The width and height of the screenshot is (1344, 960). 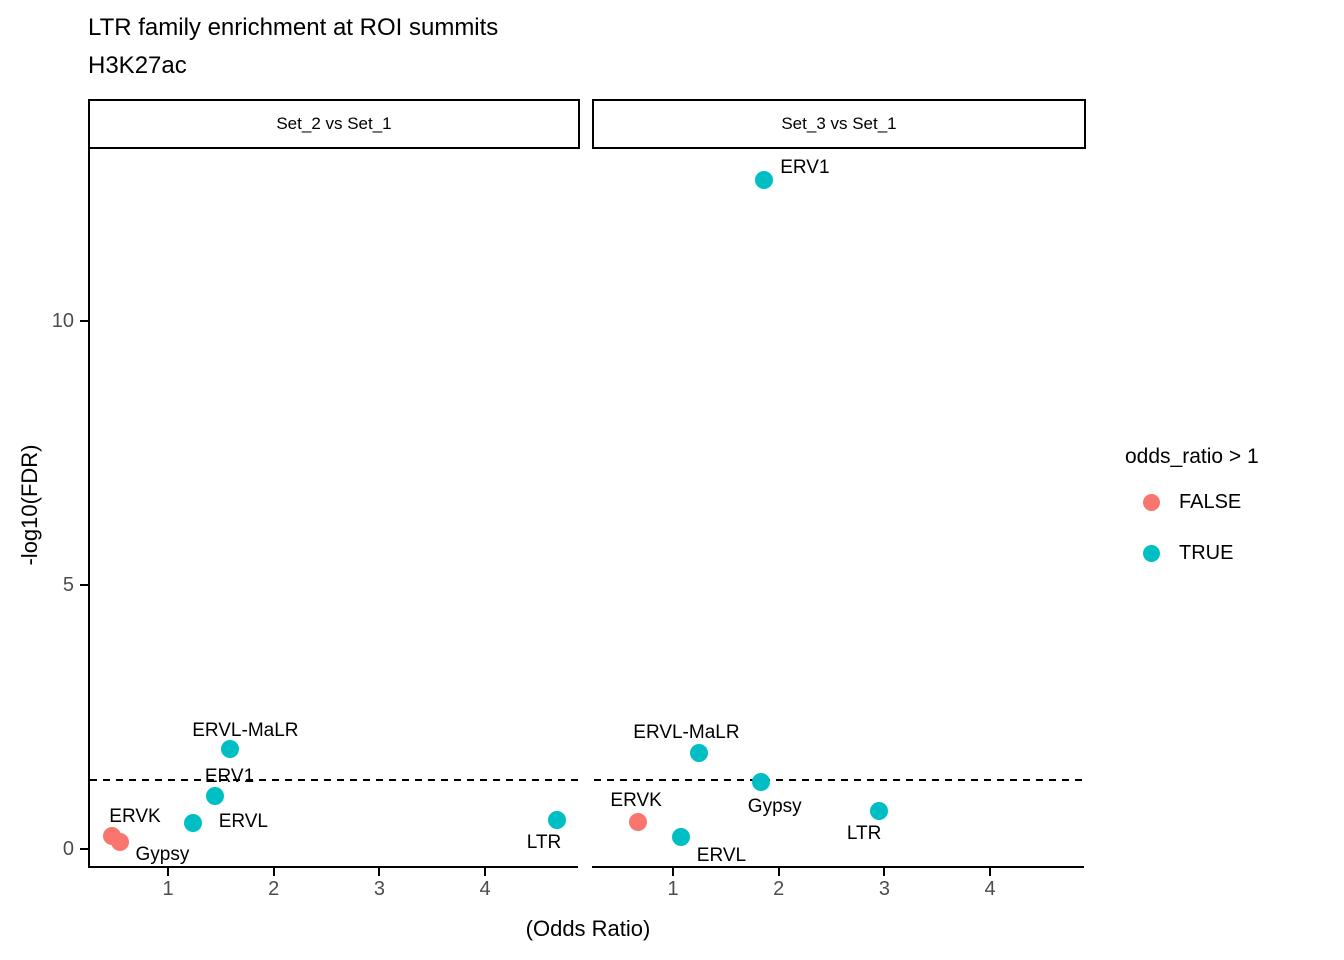 I want to click on chart-title: LTR family enrichment at ROI summits, so click(x=293, y=27).